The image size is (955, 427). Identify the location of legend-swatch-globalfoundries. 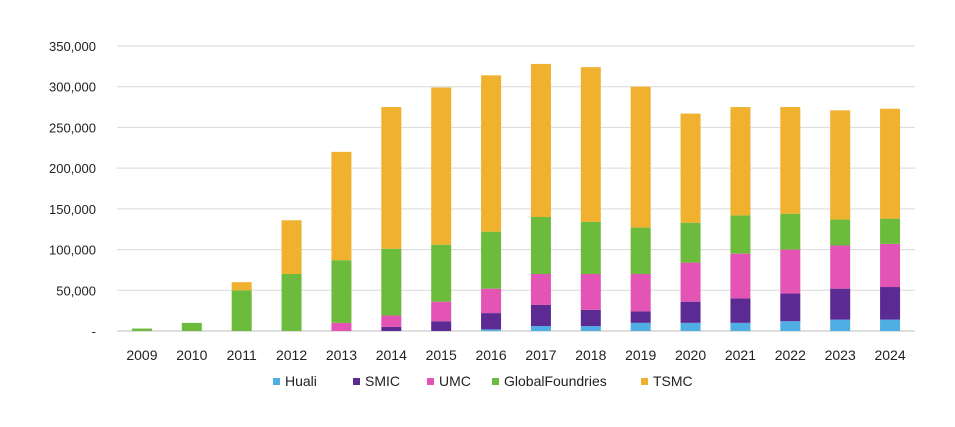
(495, 381).